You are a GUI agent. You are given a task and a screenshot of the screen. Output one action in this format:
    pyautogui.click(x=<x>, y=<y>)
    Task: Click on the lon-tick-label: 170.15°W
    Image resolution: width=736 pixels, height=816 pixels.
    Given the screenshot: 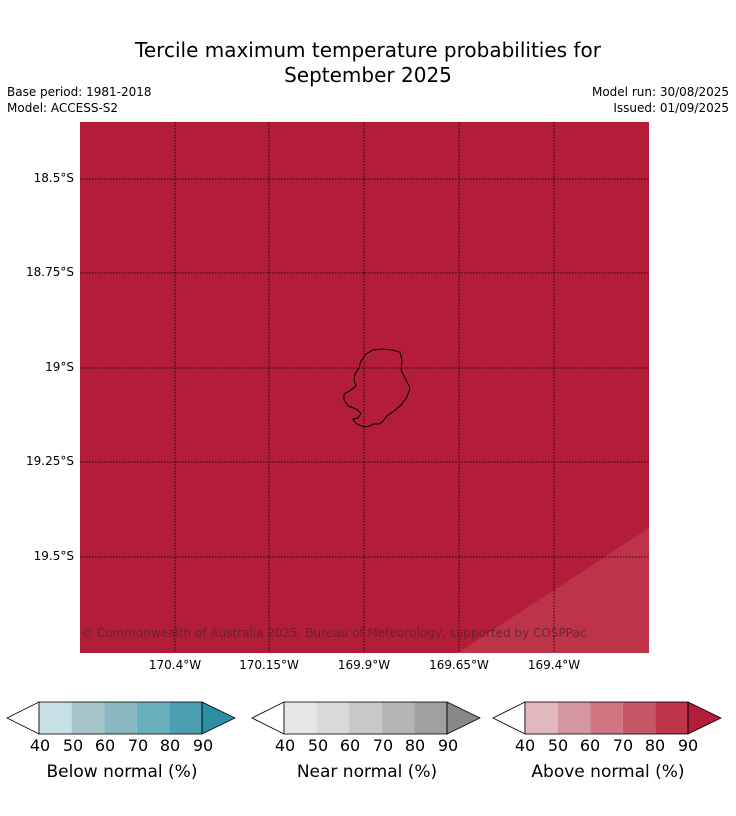 What is the action you would take?
    pyautogui.click(x=269, y=665)
    